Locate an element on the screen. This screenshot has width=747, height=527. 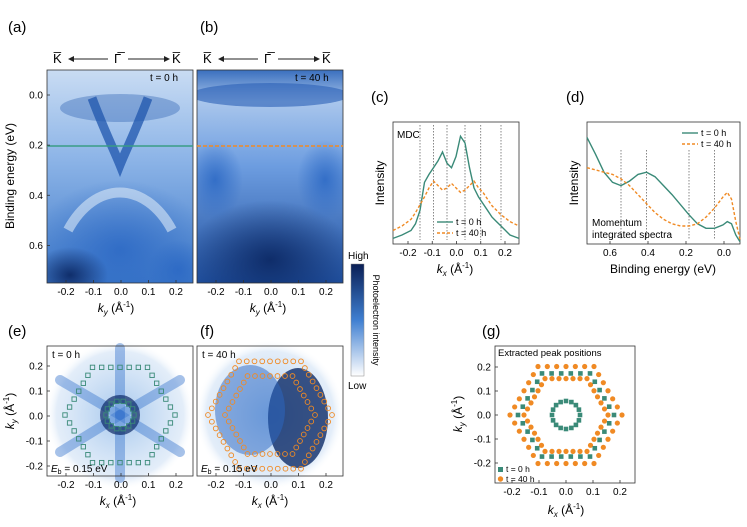
panel-c-legend: t = 0 h t = 40 h is located at coordinates (461, 227).